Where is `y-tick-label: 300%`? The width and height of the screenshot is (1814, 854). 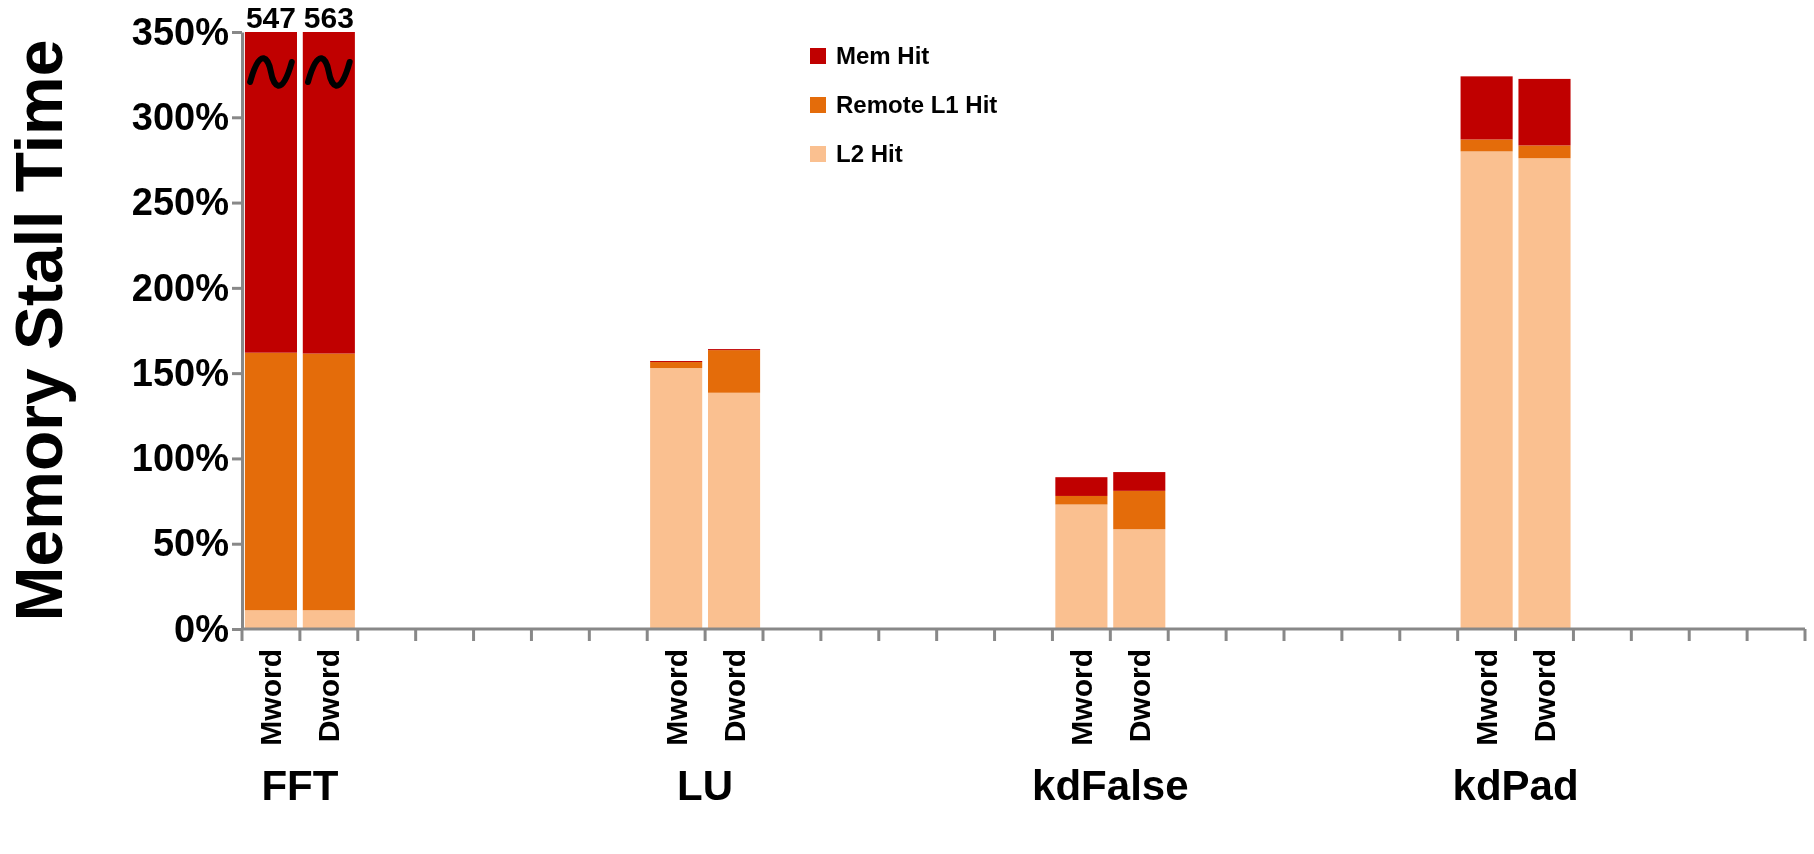 y-tick-label: 300% is located at coordinates (180, 116).